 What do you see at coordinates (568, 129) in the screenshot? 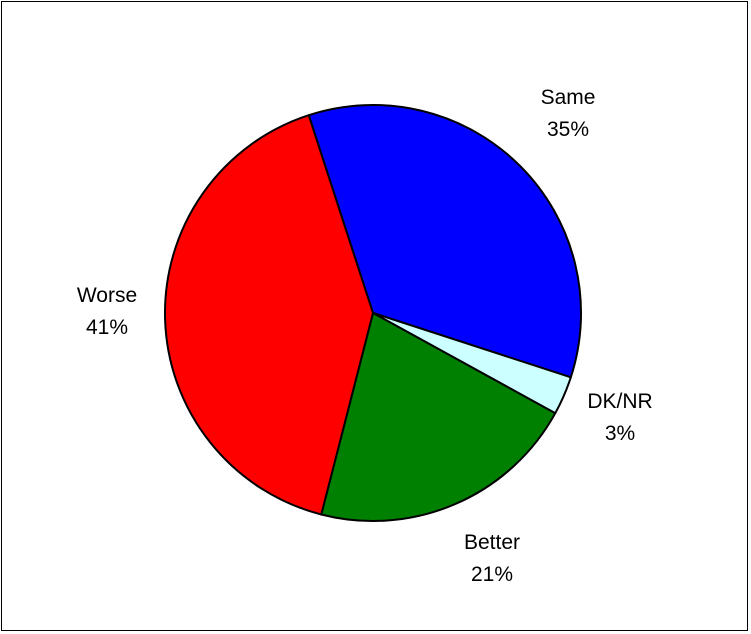
I see `slice-value-same: 35%` at bounding box center [568, 129].